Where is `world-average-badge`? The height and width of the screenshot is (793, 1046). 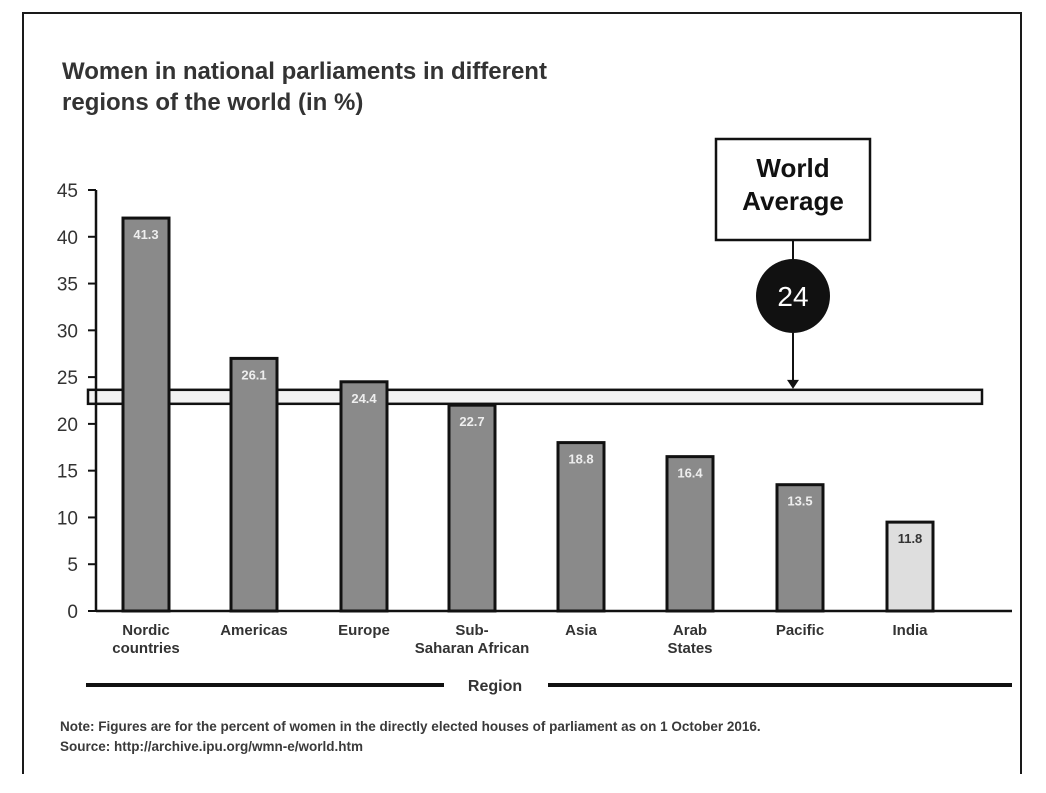 world-average-badge is located at coordinates (793, 296).